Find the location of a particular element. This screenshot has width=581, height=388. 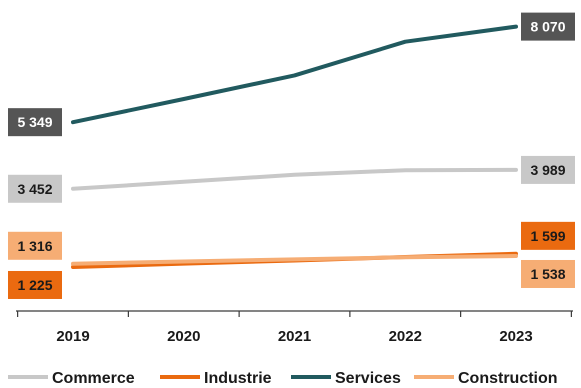

data-label-text: 3 989 is located at coordinates (547, 170).